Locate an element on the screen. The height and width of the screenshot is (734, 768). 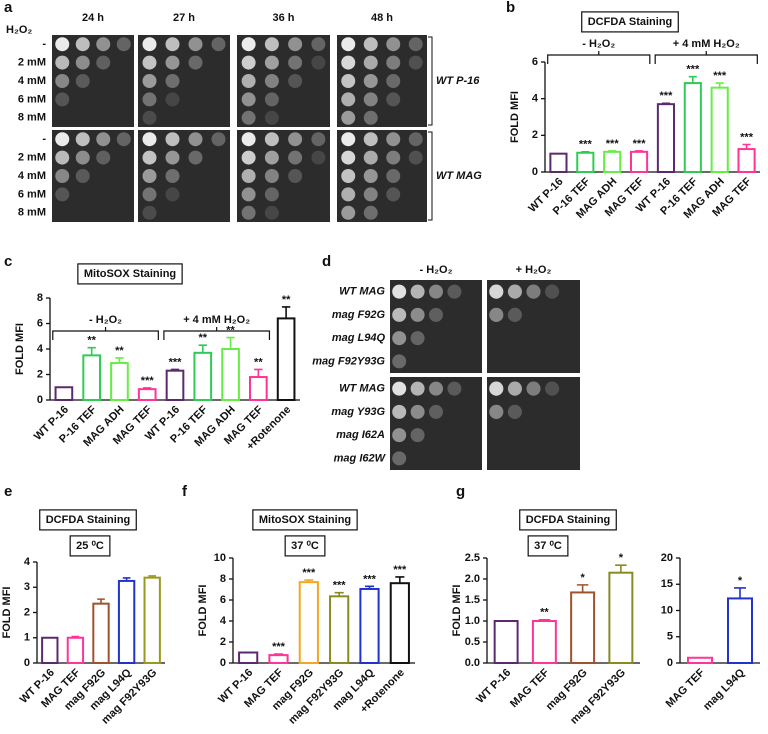
chart-subtitle: 25 ⁰C is located at coordinates (90, 546).